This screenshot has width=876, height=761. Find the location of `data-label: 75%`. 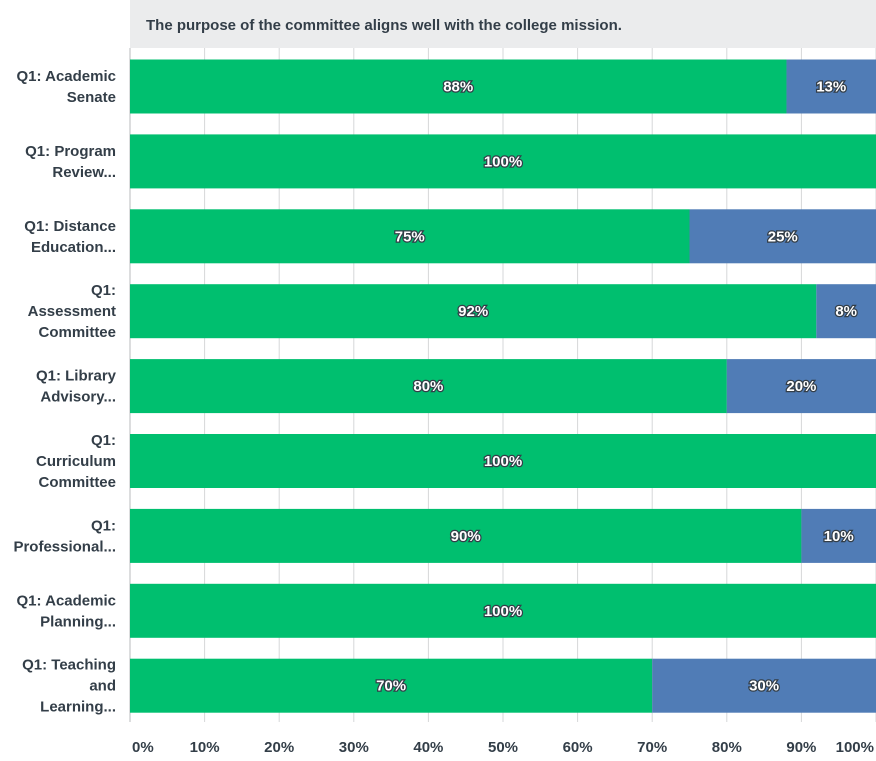

data-label: 75% is located at coordinates (410, 236).